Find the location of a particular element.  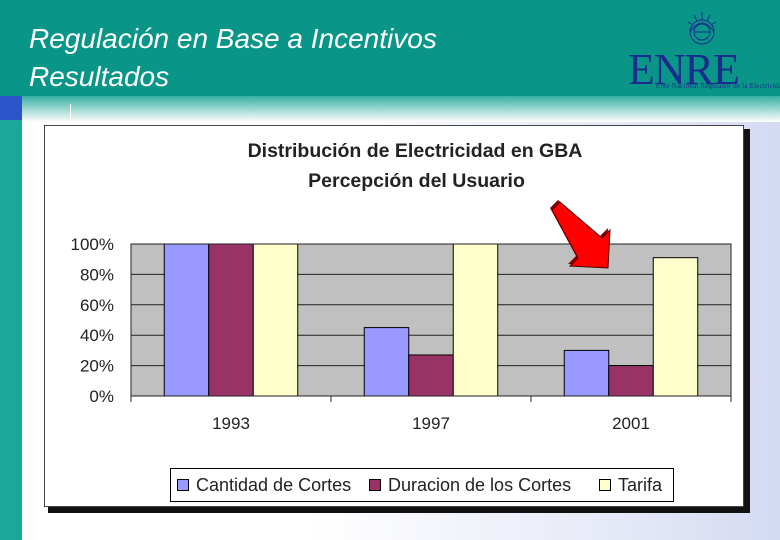

logo-wordmark: ENRE is located at coordinates (684, 69).